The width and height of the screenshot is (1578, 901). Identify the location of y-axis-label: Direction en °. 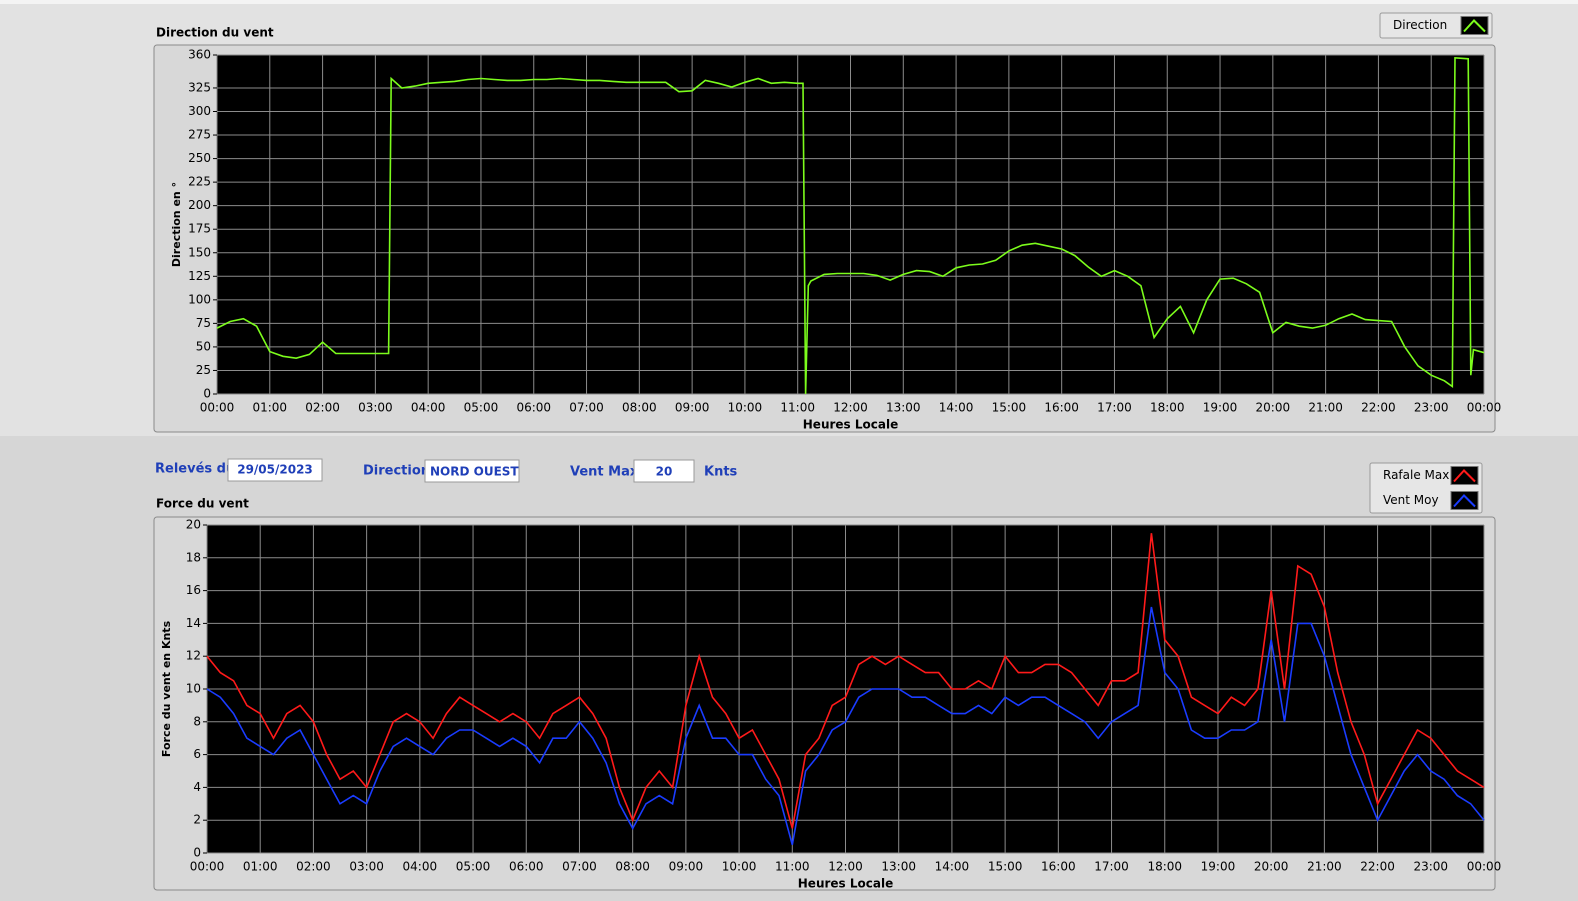
(176, 224).